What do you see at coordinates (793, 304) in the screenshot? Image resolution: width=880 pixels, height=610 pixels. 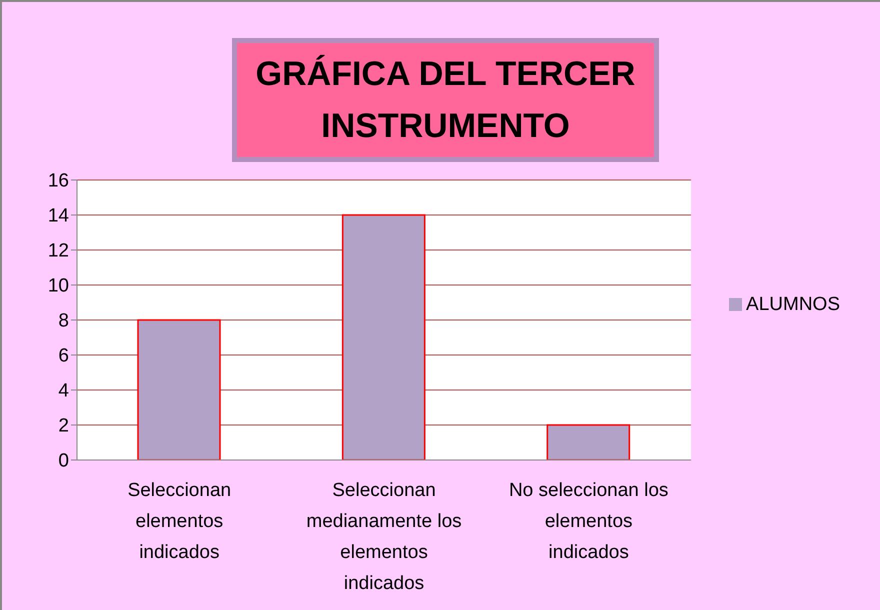 I see `legend-label: ALUMNOS` at bounding box center [793, 304].